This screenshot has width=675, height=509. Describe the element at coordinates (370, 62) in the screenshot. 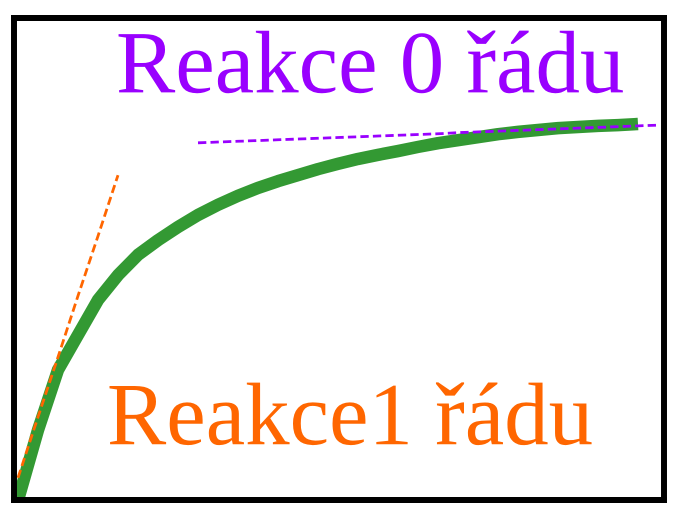

I see `series-label: Reakce 0 řádu` at that location.